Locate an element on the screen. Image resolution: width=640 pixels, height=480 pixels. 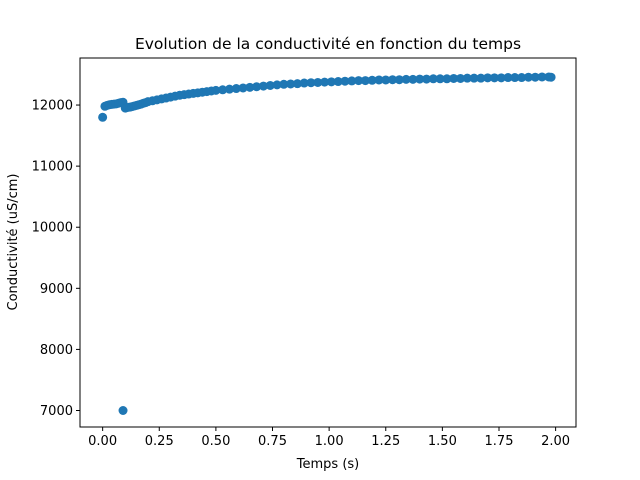
x-tick-label: 1.75 is located at coordinates (499, 441).